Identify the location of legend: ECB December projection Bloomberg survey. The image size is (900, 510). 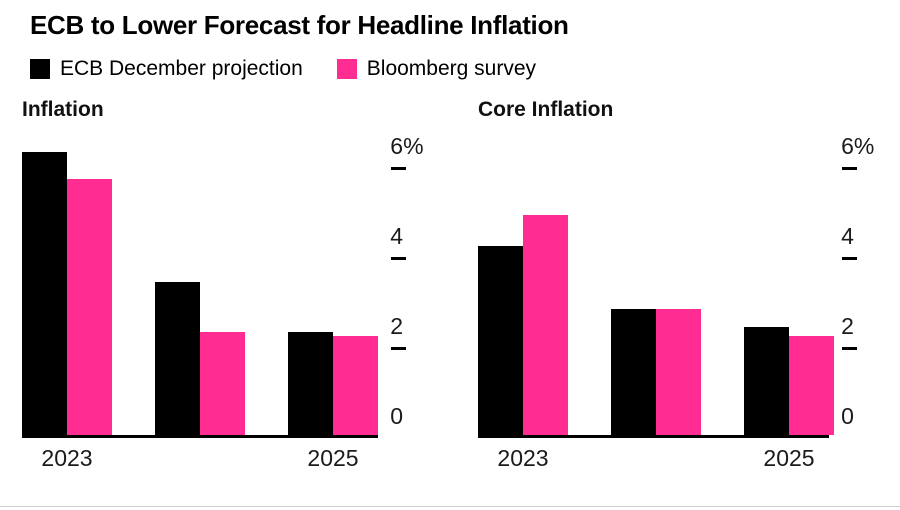
(450, 69).